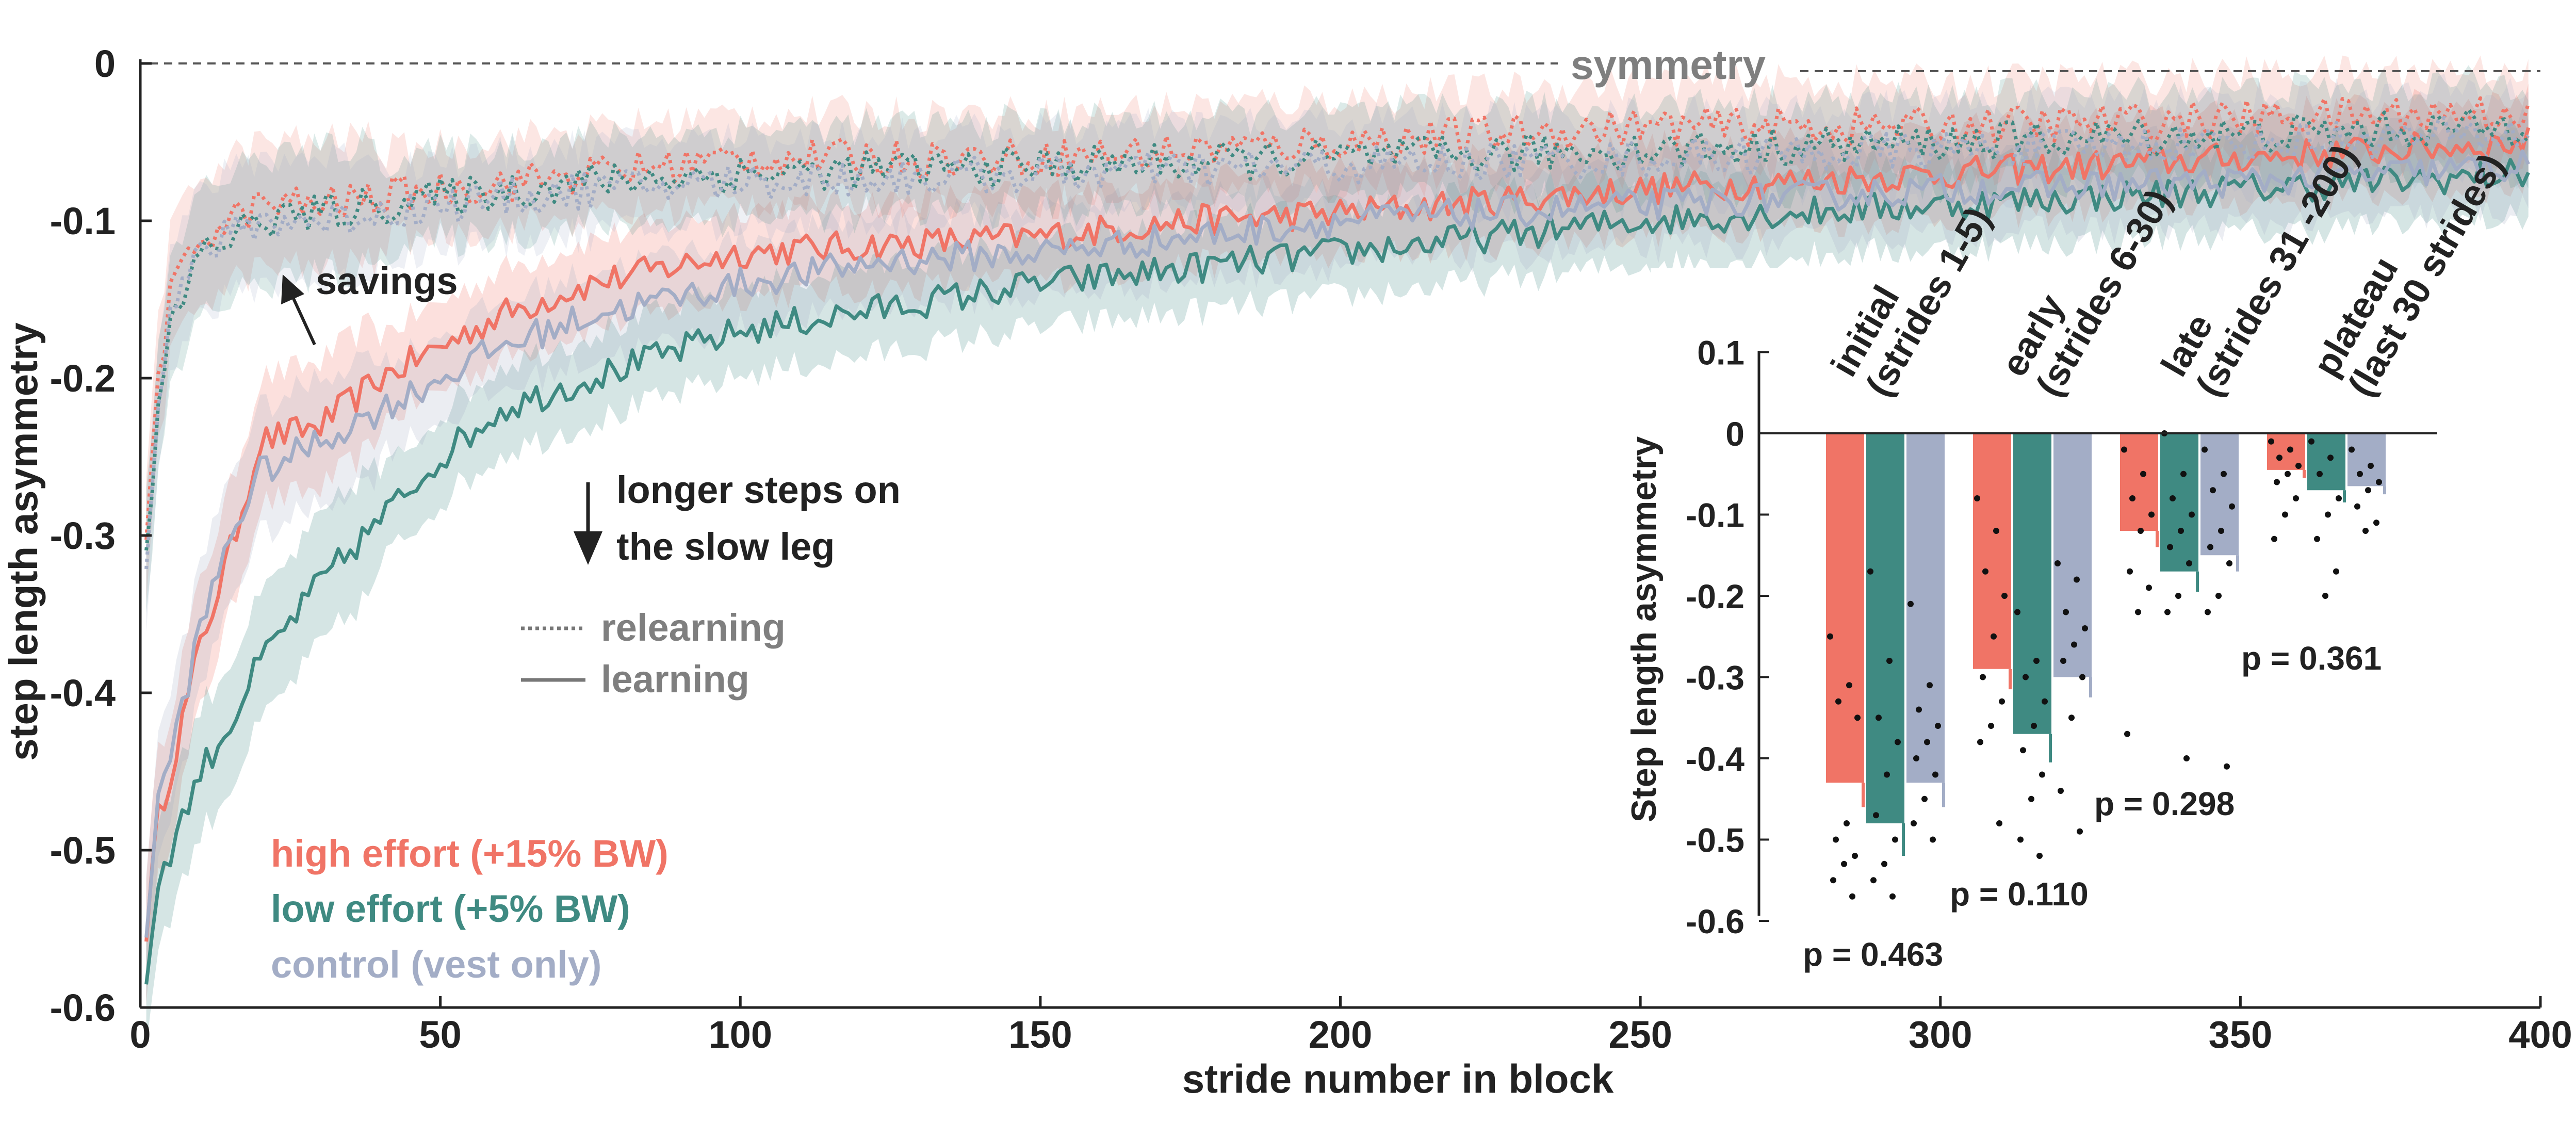 This screenshot has width=2576, height=1121. I want to click on inset-y-tick-label: -0.6, so click(1715, 921).